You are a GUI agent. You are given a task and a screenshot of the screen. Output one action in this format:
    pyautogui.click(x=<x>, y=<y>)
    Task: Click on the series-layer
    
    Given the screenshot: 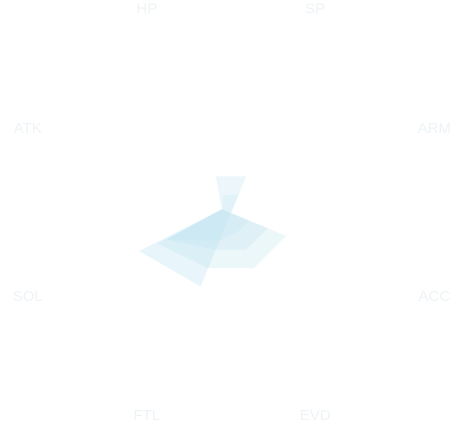 What is the action you would take?
    pyautogui.click(x=213, y=231)
    